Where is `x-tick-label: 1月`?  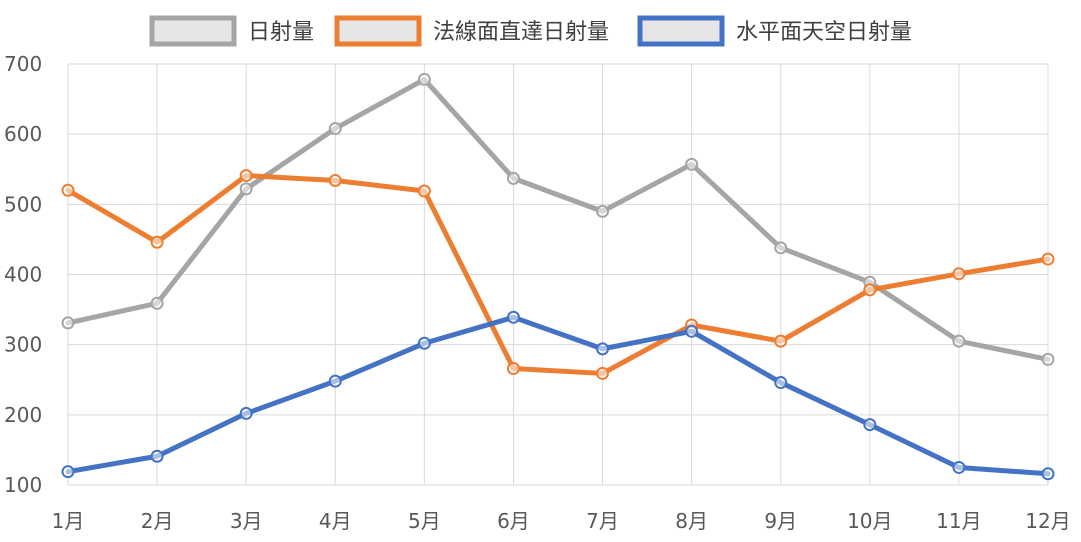 x-tick-label: 1月 is located at coordinates (68, 521).